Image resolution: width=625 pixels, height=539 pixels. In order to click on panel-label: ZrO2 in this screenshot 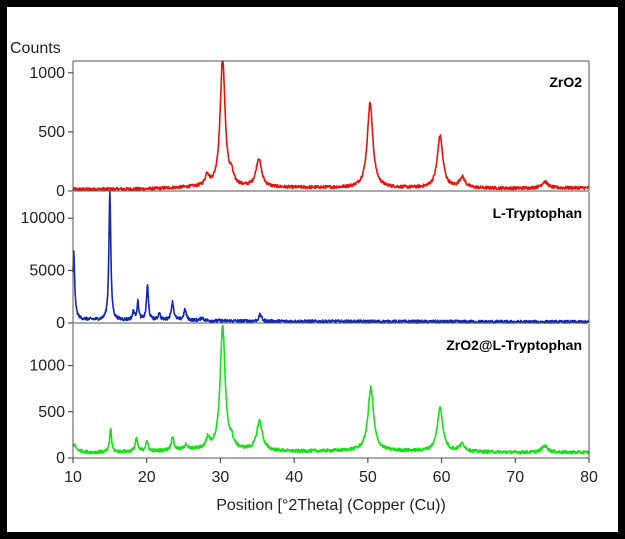, I will do `click(565, 82)`.